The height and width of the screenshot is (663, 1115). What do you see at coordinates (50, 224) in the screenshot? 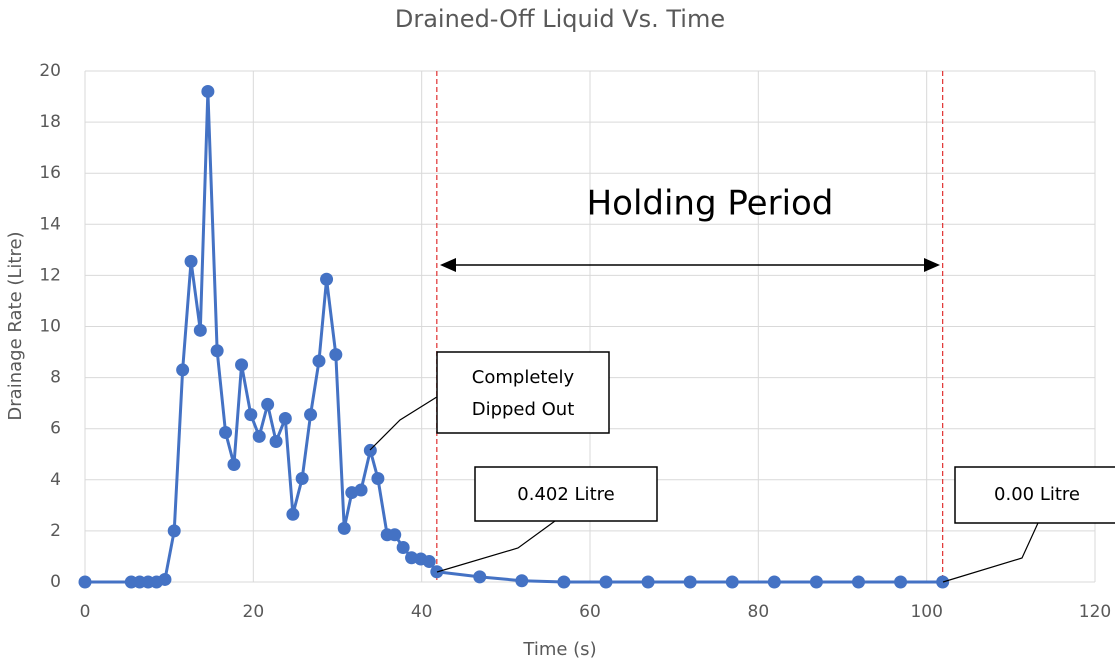
I see `y-tick-label: 14` at bounding box center [50, 224].